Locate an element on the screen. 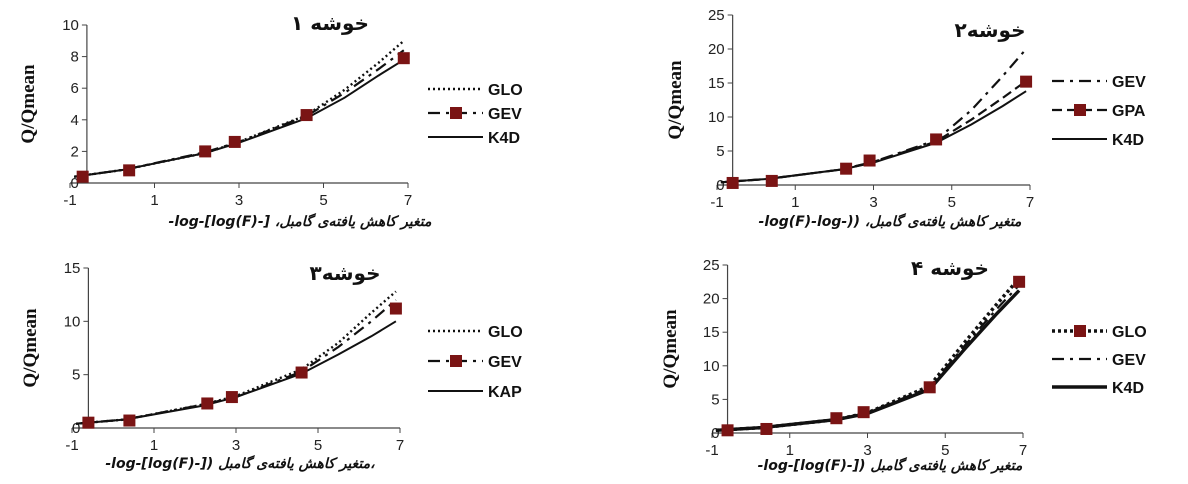 This screenshot has width=1188, height=484. chart-title: خوشه ۱ is located at coordinates (330, 23).